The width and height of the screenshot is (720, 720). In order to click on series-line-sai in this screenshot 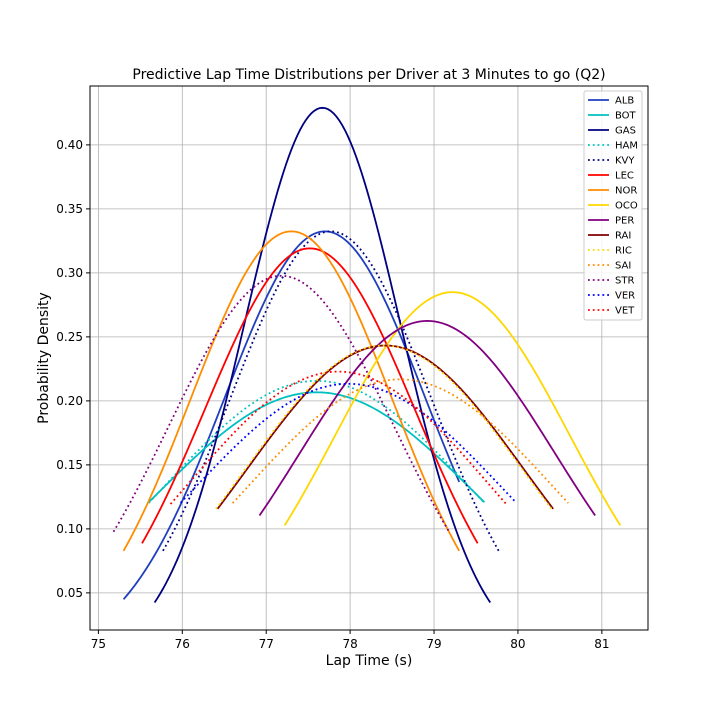, I will do `click(400, 441)`.